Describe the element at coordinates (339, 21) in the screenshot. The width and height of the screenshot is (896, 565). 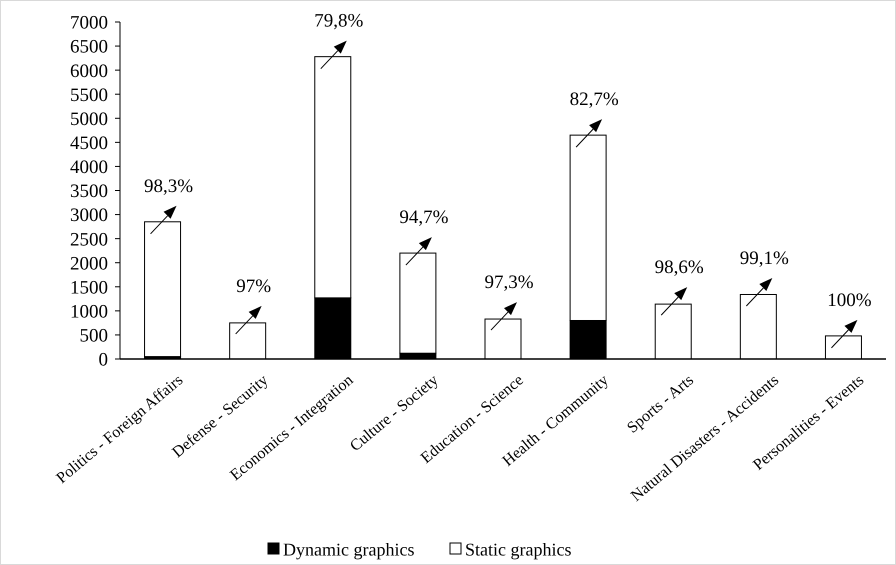
I see `annotation: 79,8%` at that location.